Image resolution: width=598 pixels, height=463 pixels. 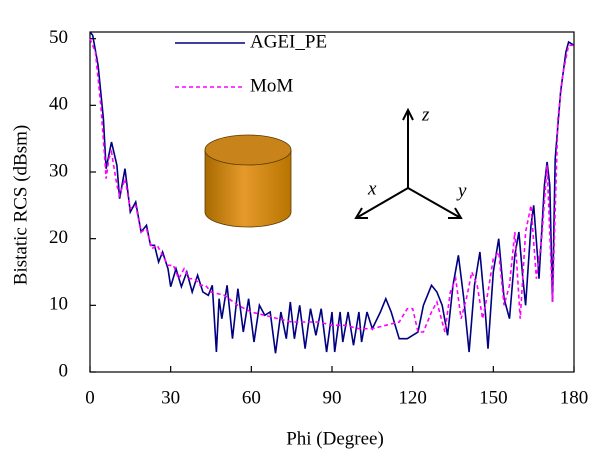 What do you see at coordinates (58, 304) in the screenshot?
I see `y-tick-label: 10` at bounding box center [58, 304].